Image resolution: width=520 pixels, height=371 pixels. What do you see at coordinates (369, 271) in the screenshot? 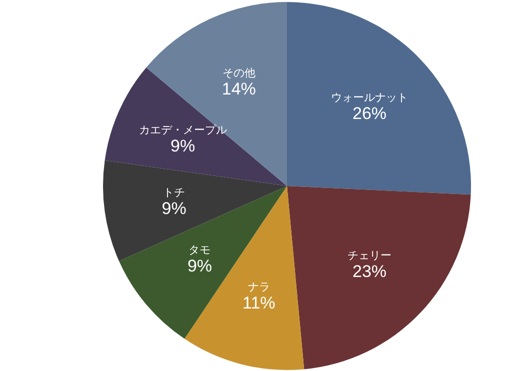
I see `data-label: 23%` at bounding box center [369, 271].